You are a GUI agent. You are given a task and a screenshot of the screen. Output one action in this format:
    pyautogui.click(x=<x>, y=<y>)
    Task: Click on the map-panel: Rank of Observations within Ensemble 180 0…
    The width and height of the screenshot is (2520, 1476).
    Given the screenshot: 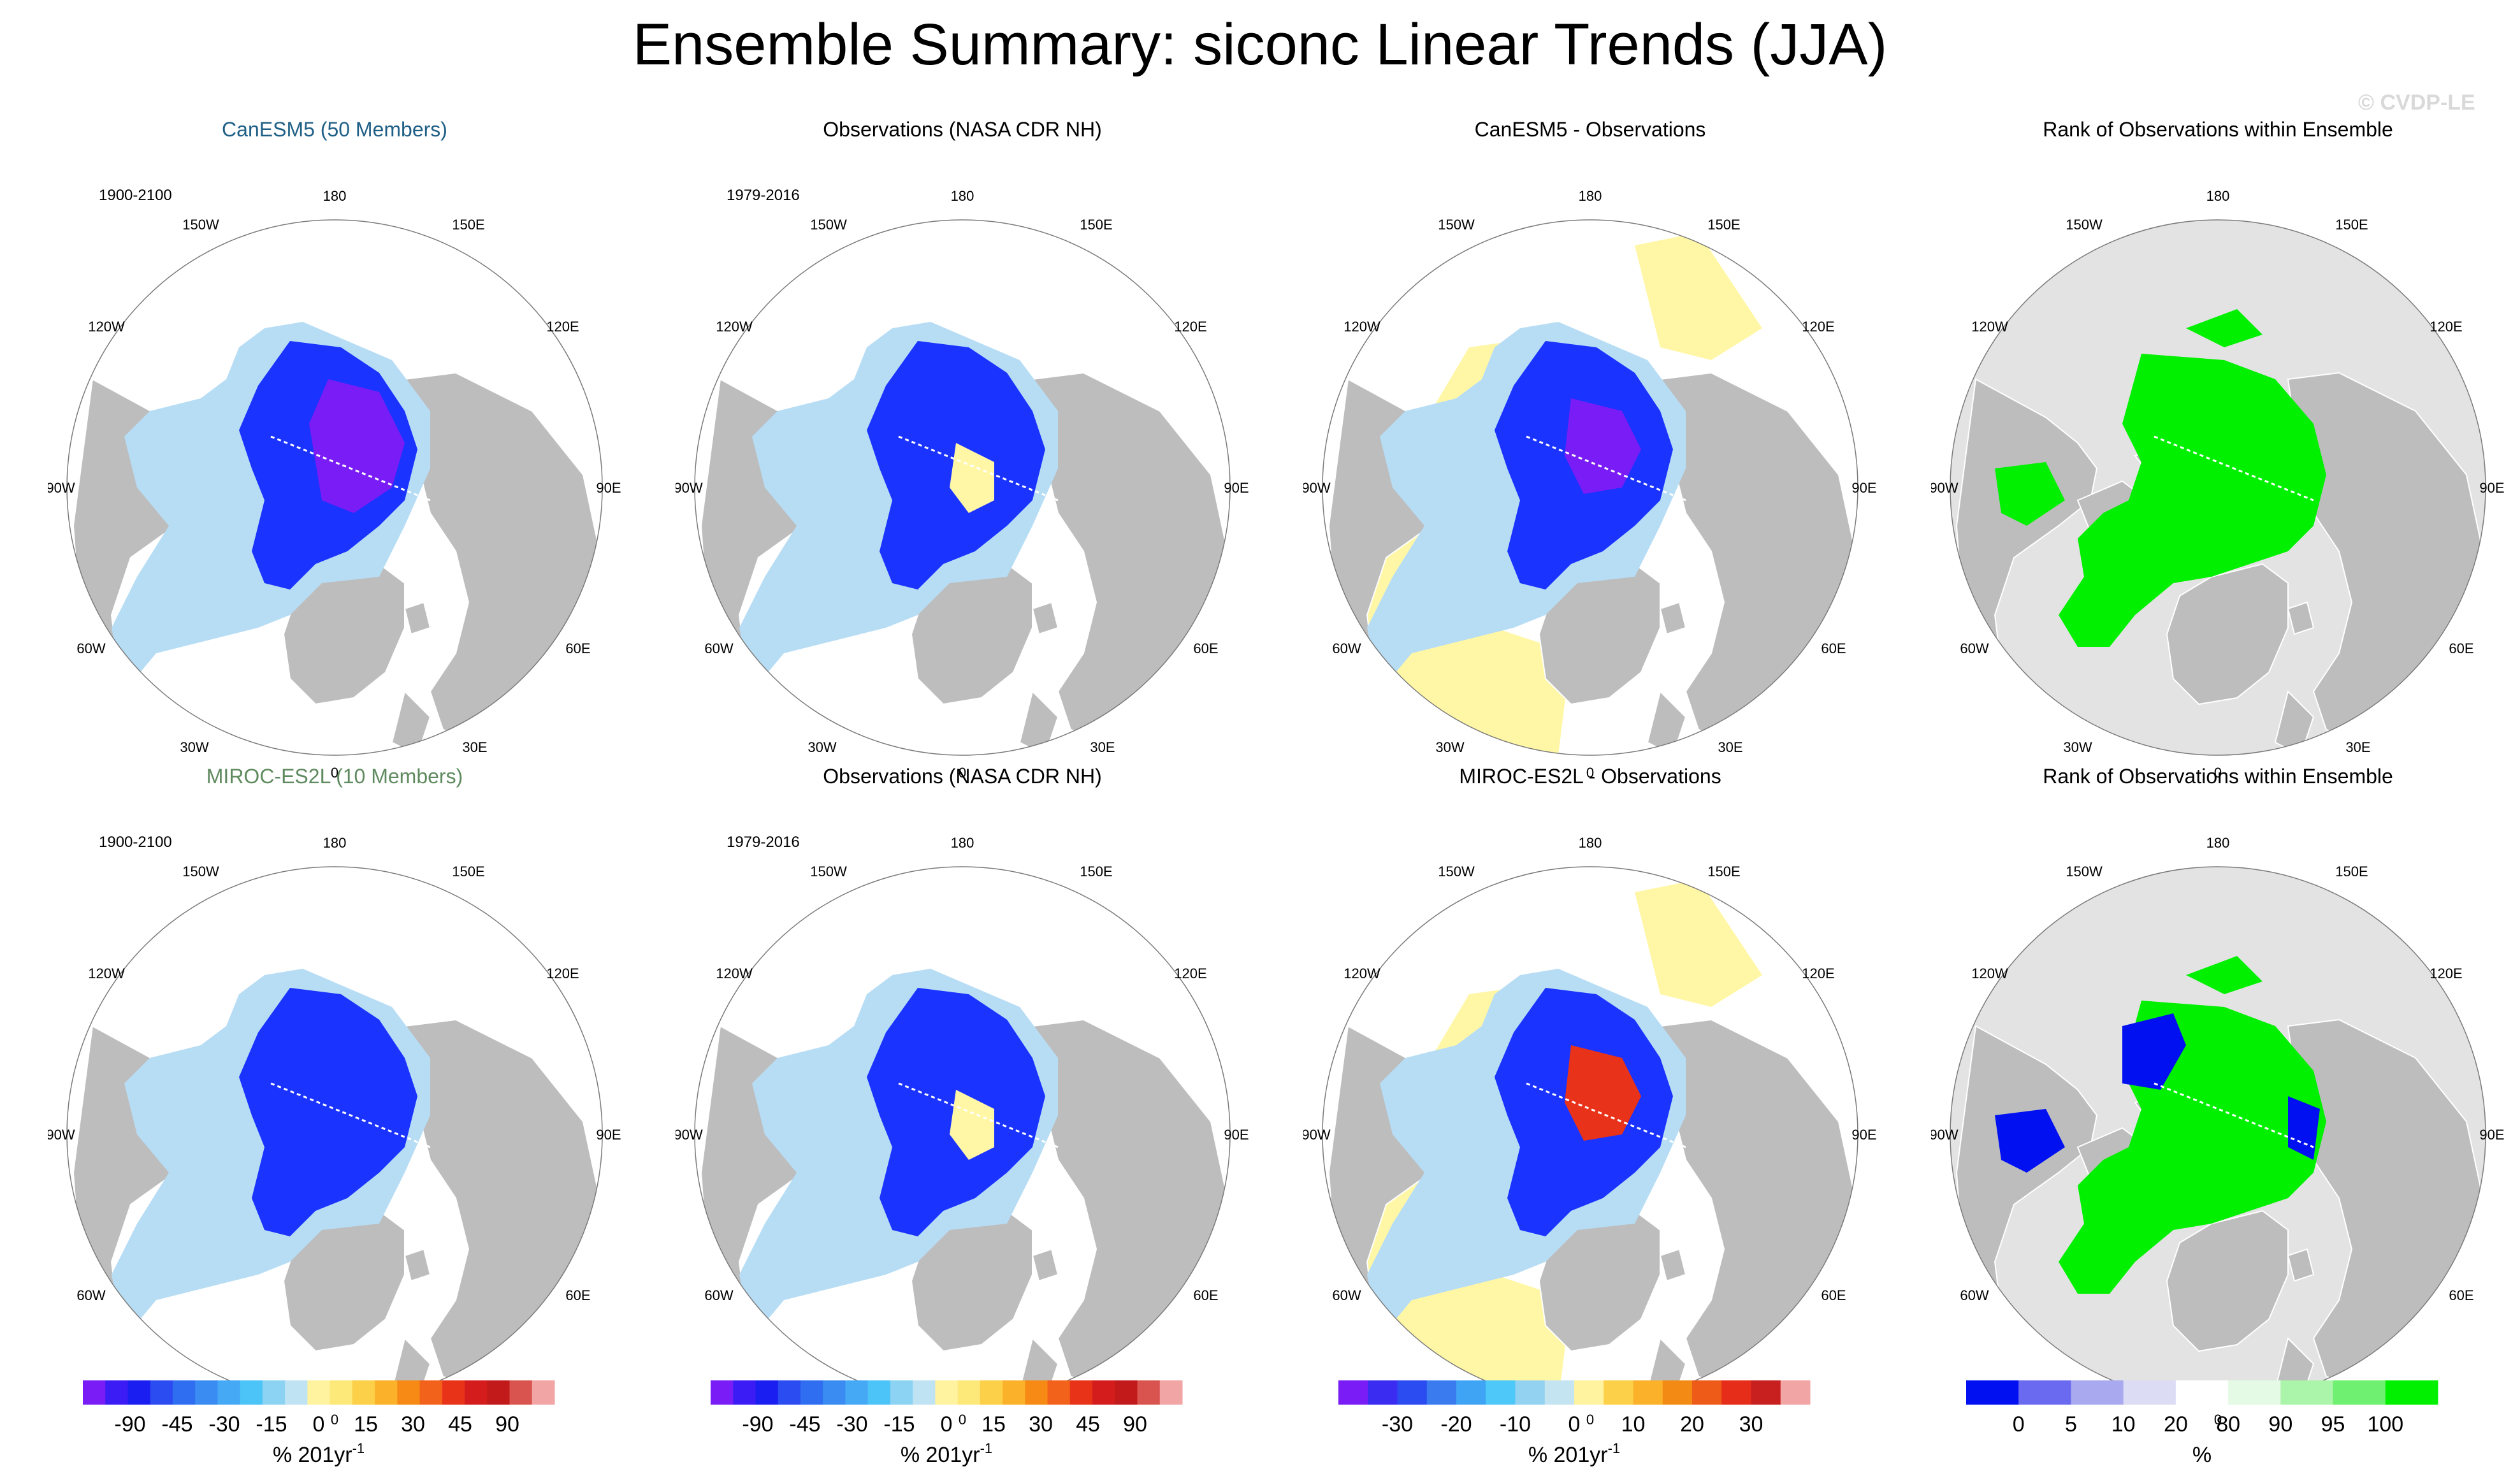 What is the action you would take?
    pyautogui.click(x=2218, y=462)
    